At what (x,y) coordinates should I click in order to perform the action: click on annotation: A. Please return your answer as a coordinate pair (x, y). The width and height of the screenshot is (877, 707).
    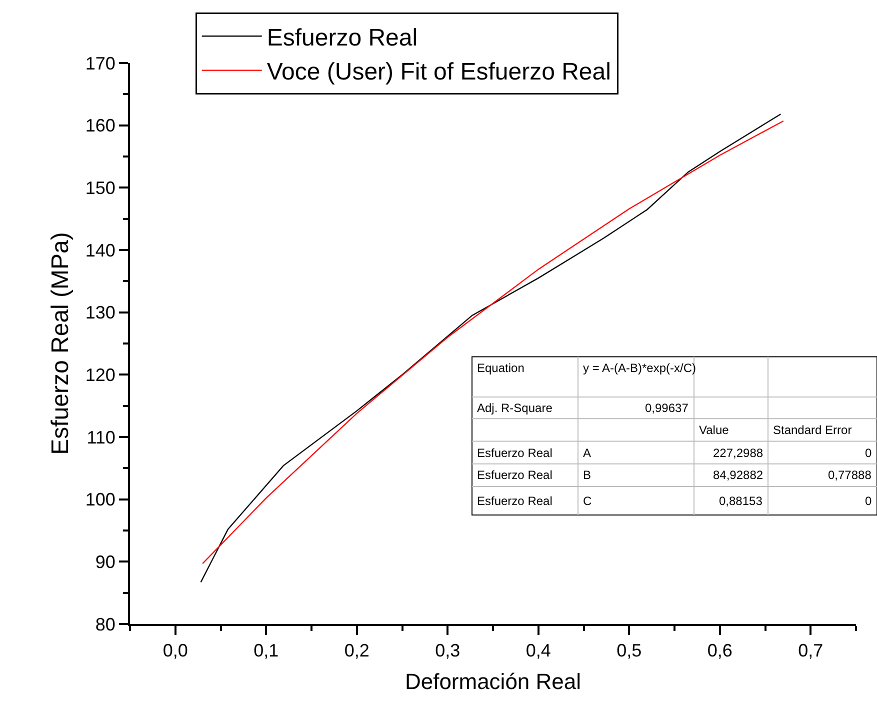
    Looking at the image, I should click on (587, 453).